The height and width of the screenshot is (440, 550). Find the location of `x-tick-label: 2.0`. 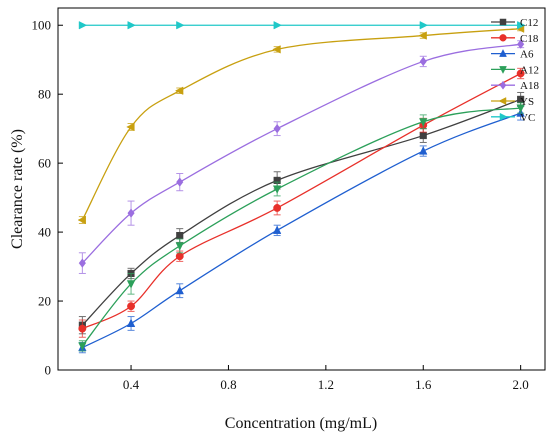

x-tick-label: 2.0 is located at coordinates (521, 384).